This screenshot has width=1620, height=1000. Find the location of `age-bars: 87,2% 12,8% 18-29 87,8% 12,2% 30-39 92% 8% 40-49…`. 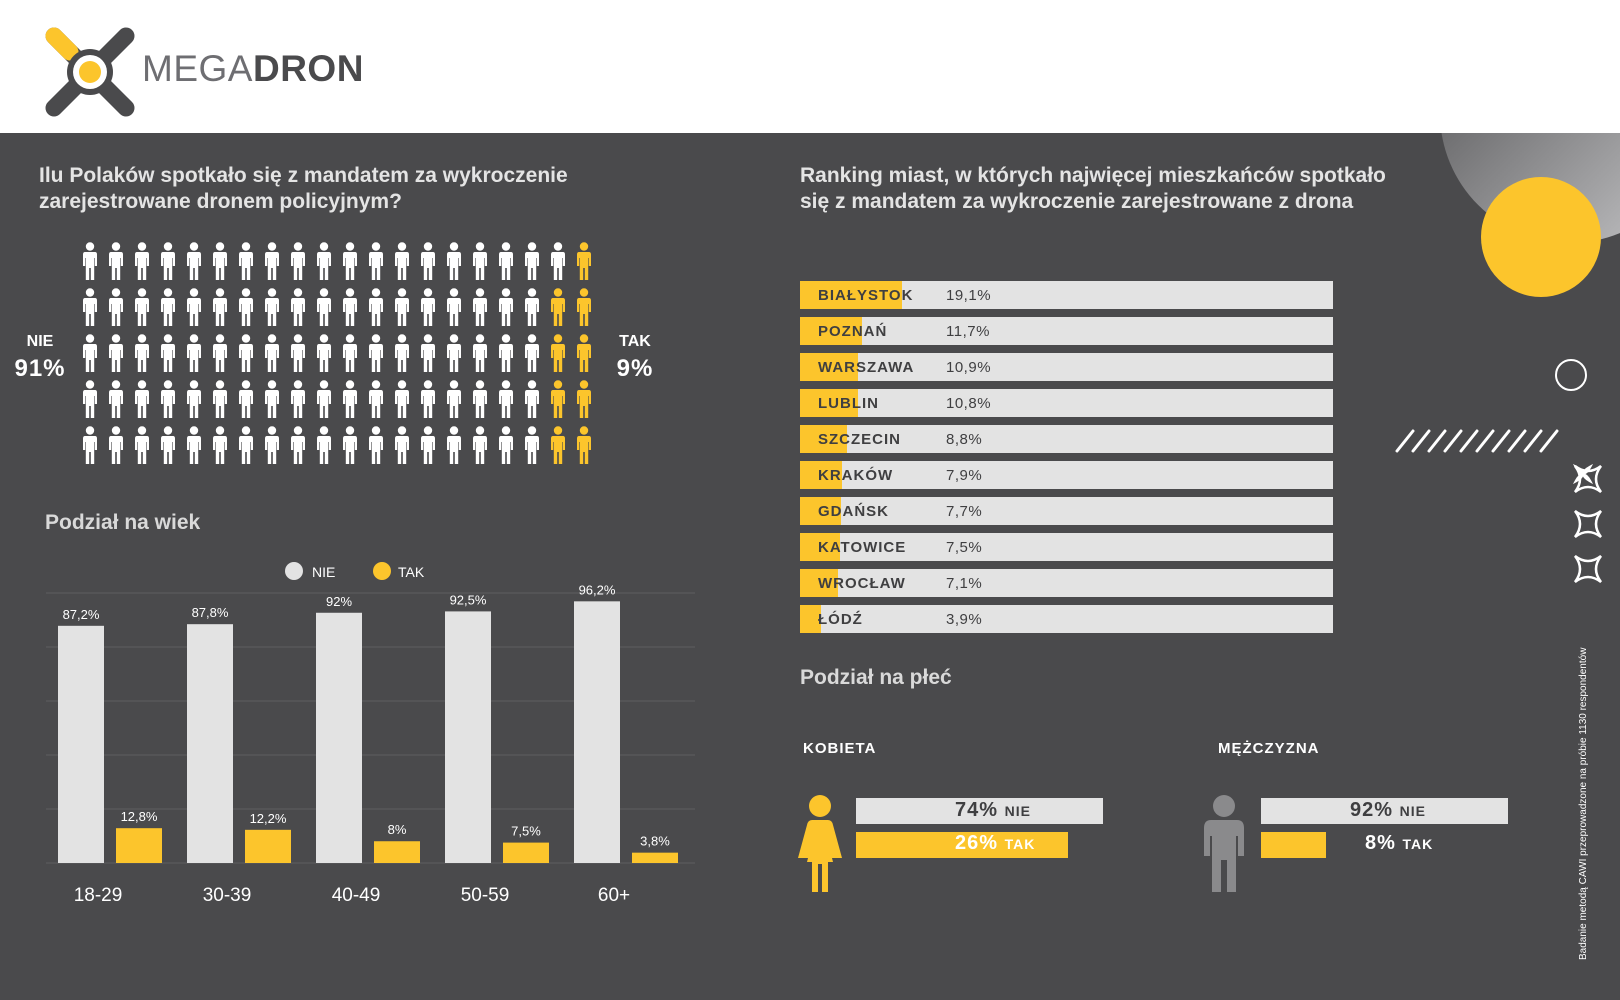

age-bars: 87,2% 12,8% 18-29 87,8% 12,2% 30-39 92% 8% 40-49… is located at coordinates (368, 744).